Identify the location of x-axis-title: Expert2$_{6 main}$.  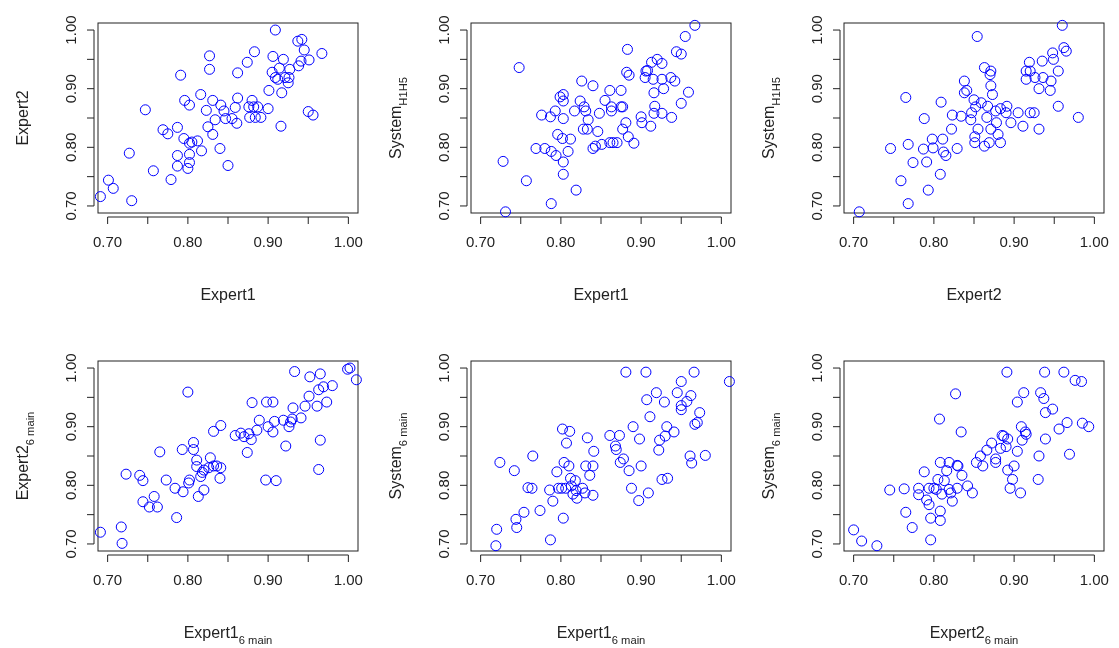
(974, 635).